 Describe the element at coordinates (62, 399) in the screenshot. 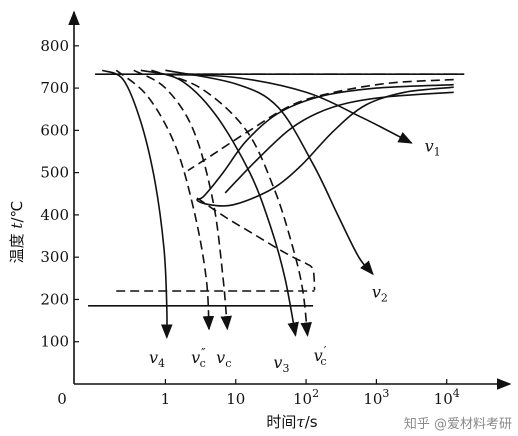

I see `origin-label: 0` at that location.